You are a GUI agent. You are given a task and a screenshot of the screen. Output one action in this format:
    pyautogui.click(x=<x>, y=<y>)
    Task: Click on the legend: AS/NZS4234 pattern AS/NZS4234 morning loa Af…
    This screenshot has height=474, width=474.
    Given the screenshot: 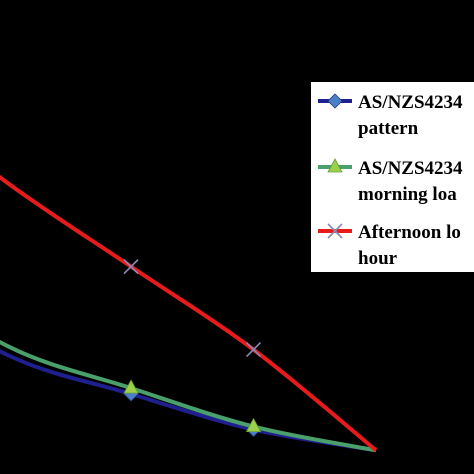 What is the action you would take?
    pyautogui.click(x=392, y=177)
    